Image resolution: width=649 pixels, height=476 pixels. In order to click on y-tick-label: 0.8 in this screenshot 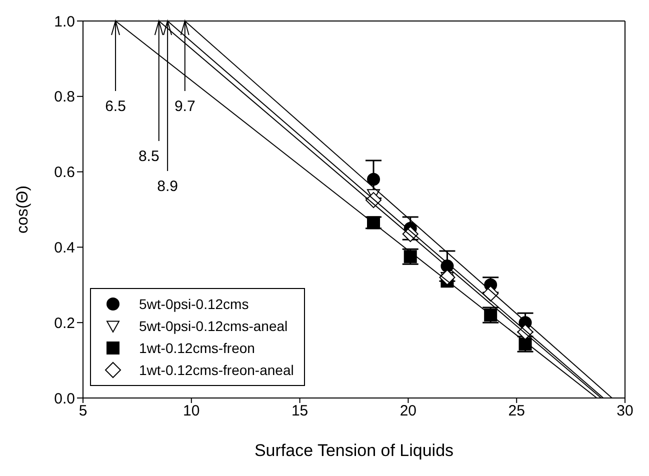, I will do `click(64, 97)`.